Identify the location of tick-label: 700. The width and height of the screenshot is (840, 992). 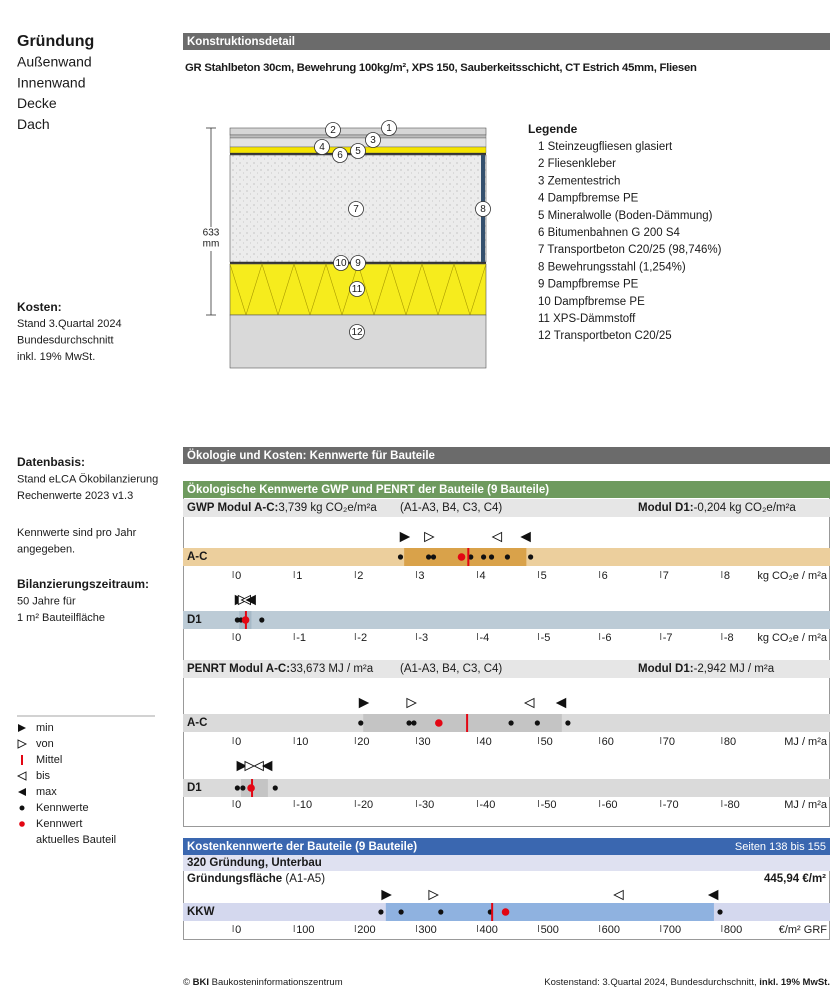
(672, 930).